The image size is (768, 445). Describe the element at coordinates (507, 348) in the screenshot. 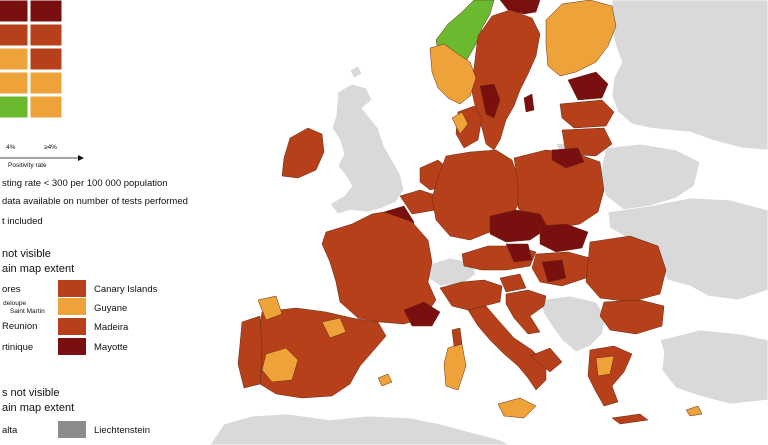

I see `italy-boot` at that location.